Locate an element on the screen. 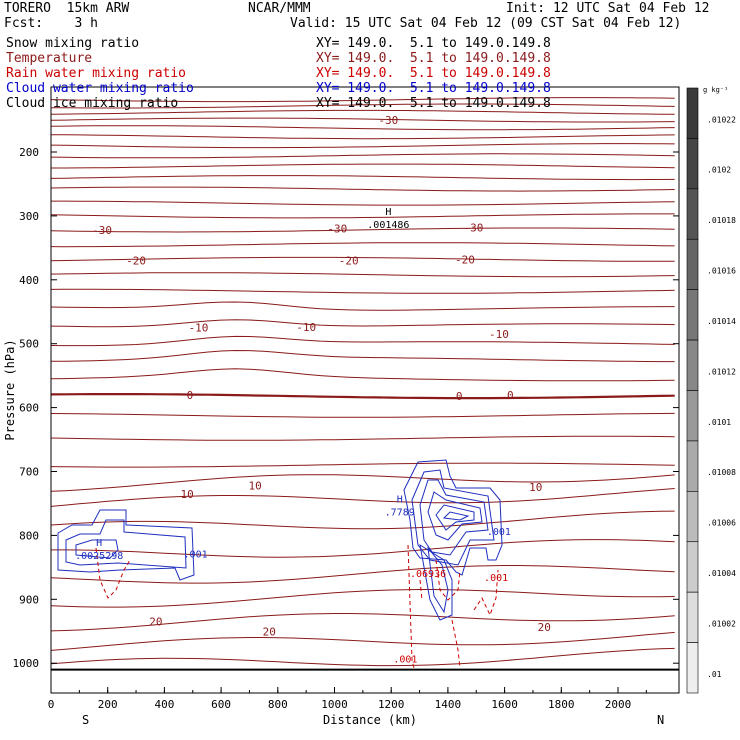  y-tick-label: 600 is located at coordinates (29, 408).